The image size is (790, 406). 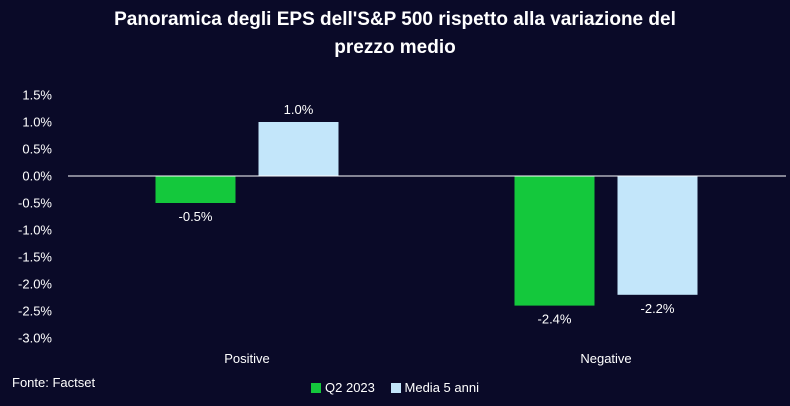 I want to click on bar-q2-2023-positive, so click(x=195, y=189).